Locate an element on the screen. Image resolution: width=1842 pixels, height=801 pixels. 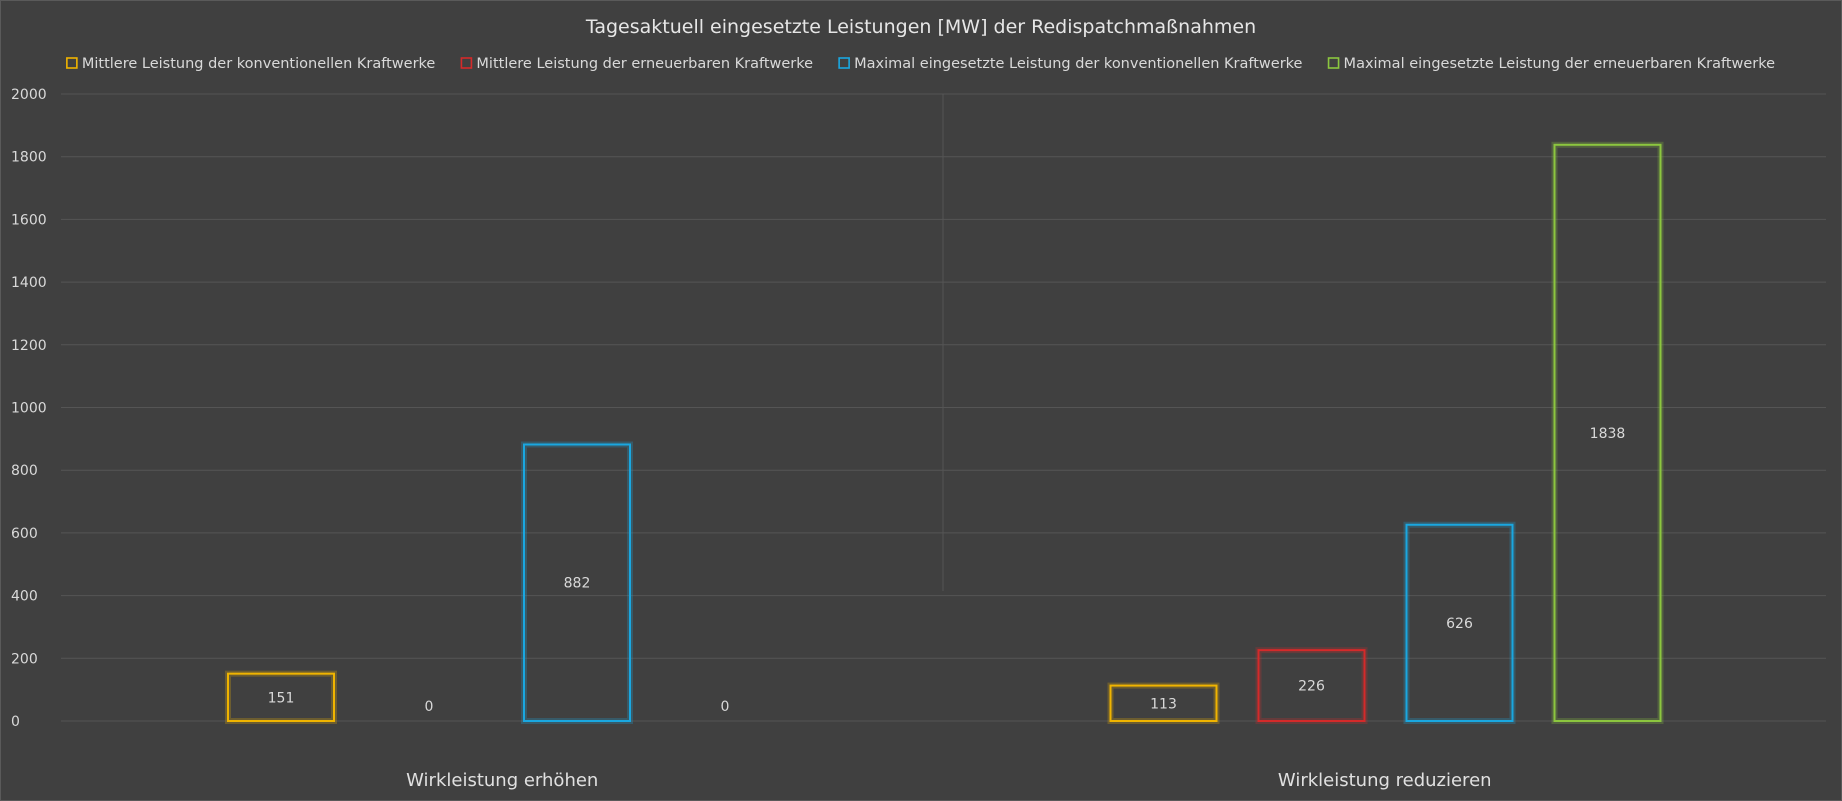
data-label: 1838 is located at coordinates (1608, 434).